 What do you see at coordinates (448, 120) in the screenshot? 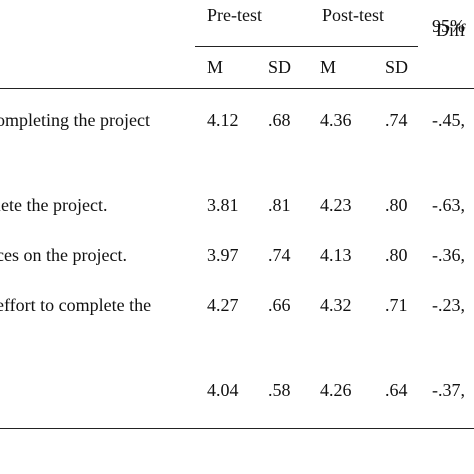
I see `cell: -.45,` at bounding box center [448, 120].